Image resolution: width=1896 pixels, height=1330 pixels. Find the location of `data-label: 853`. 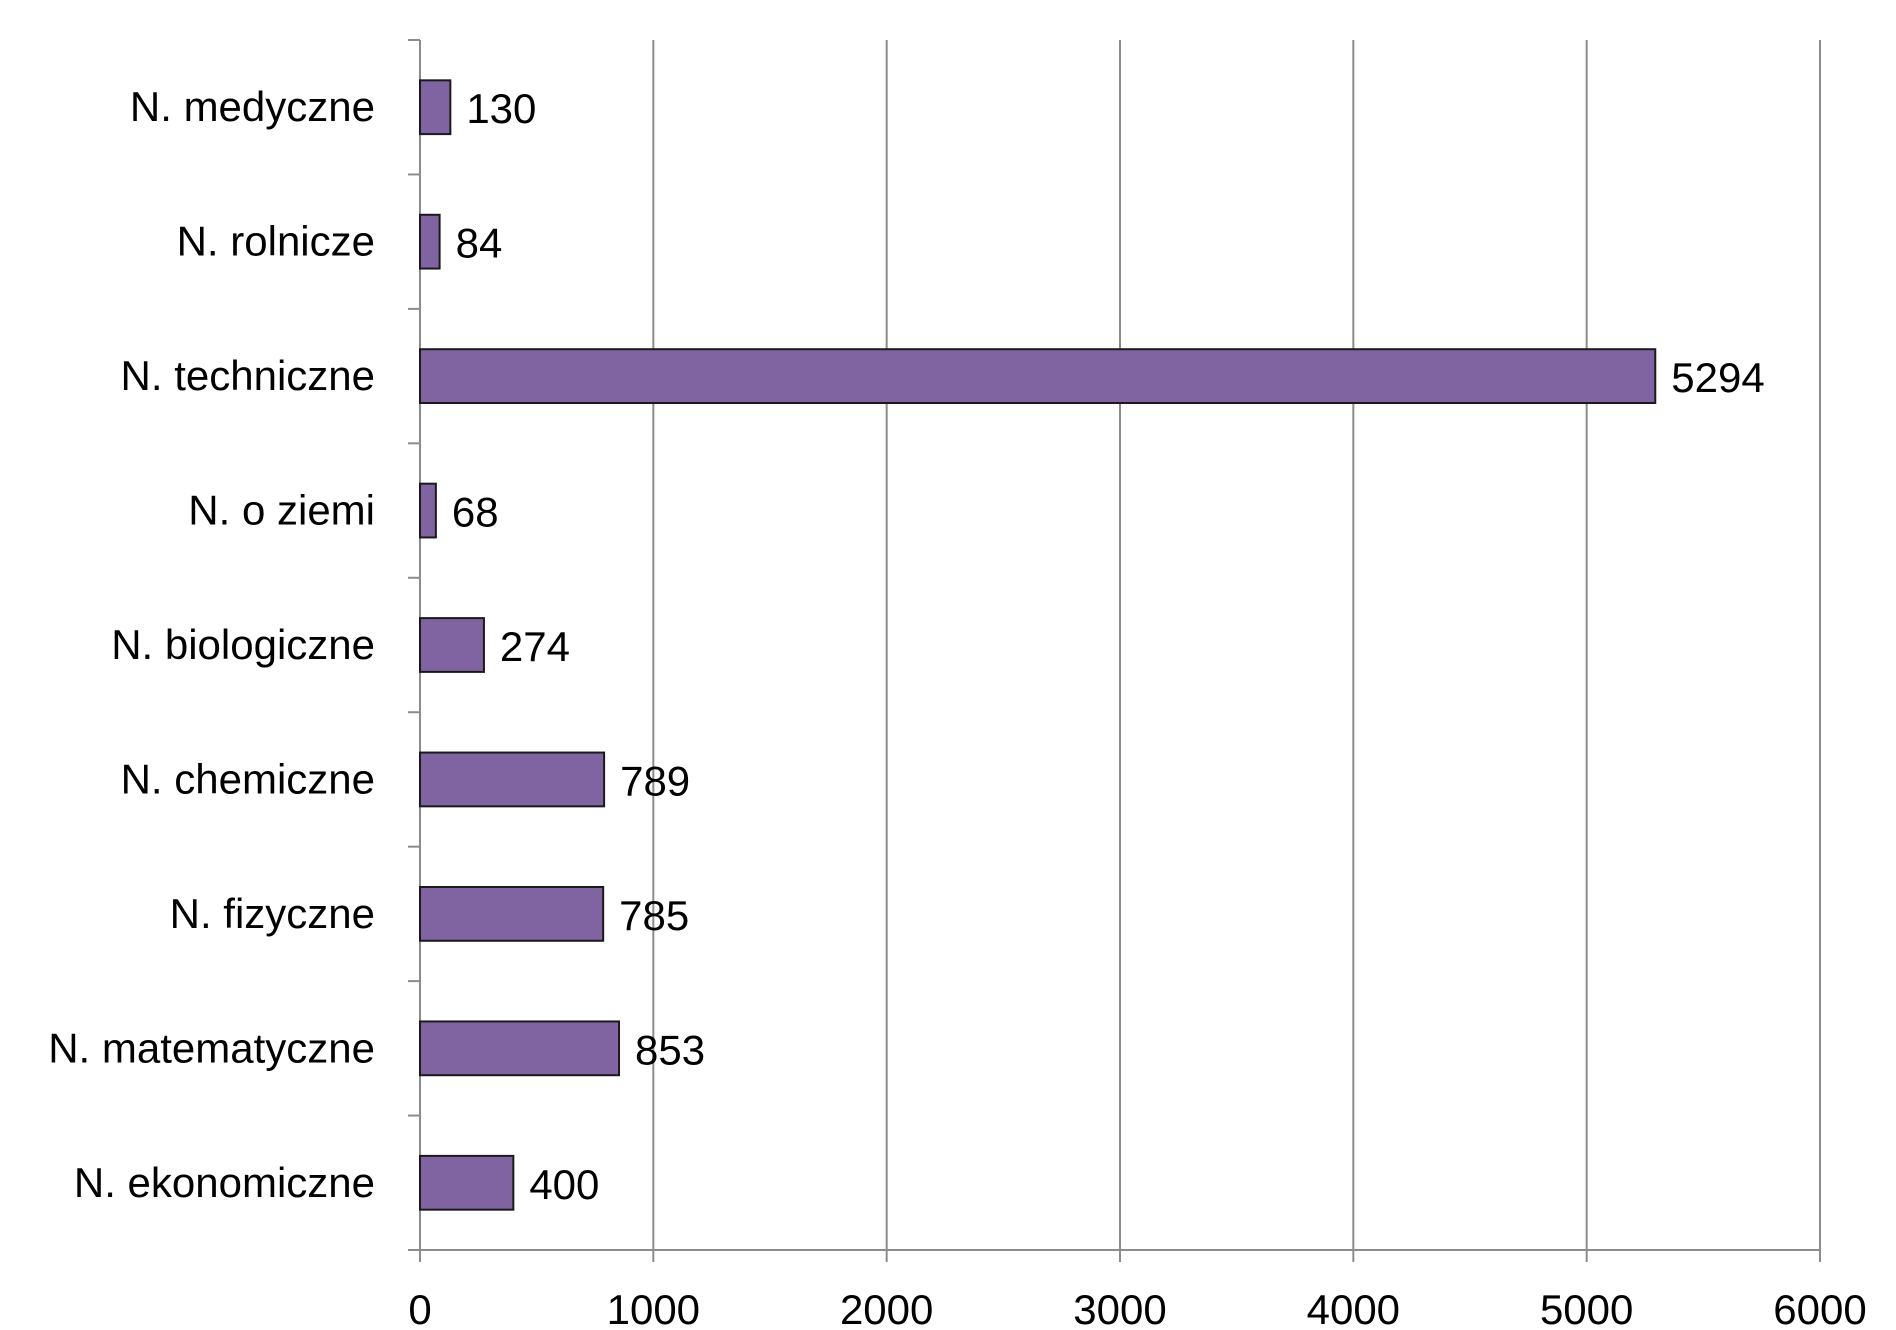

data-label: 853 is located at coordinates (670, 1049).